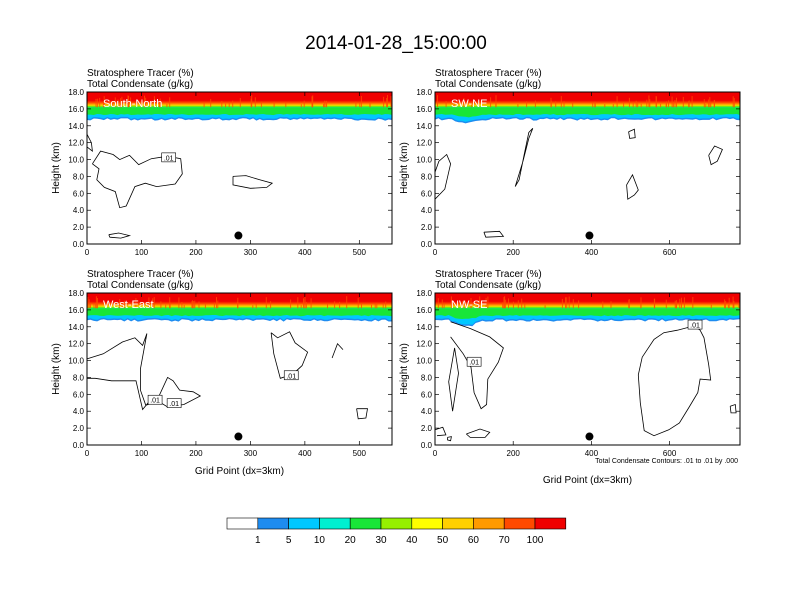 The image size is (792, 612). Describe the element at coordinates (140, 285) in the screenshot. I see `panel-title-condensate: Total Condensate (g/kg)` at that location.